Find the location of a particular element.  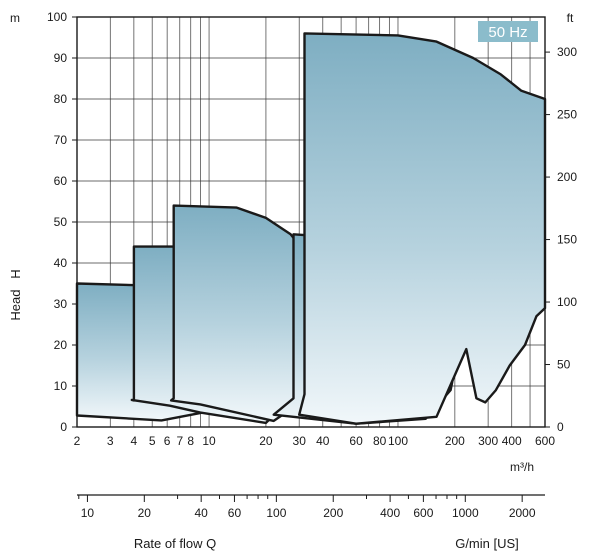

x-secondary-tick-label: 20 is located at coordinates (145, 513).